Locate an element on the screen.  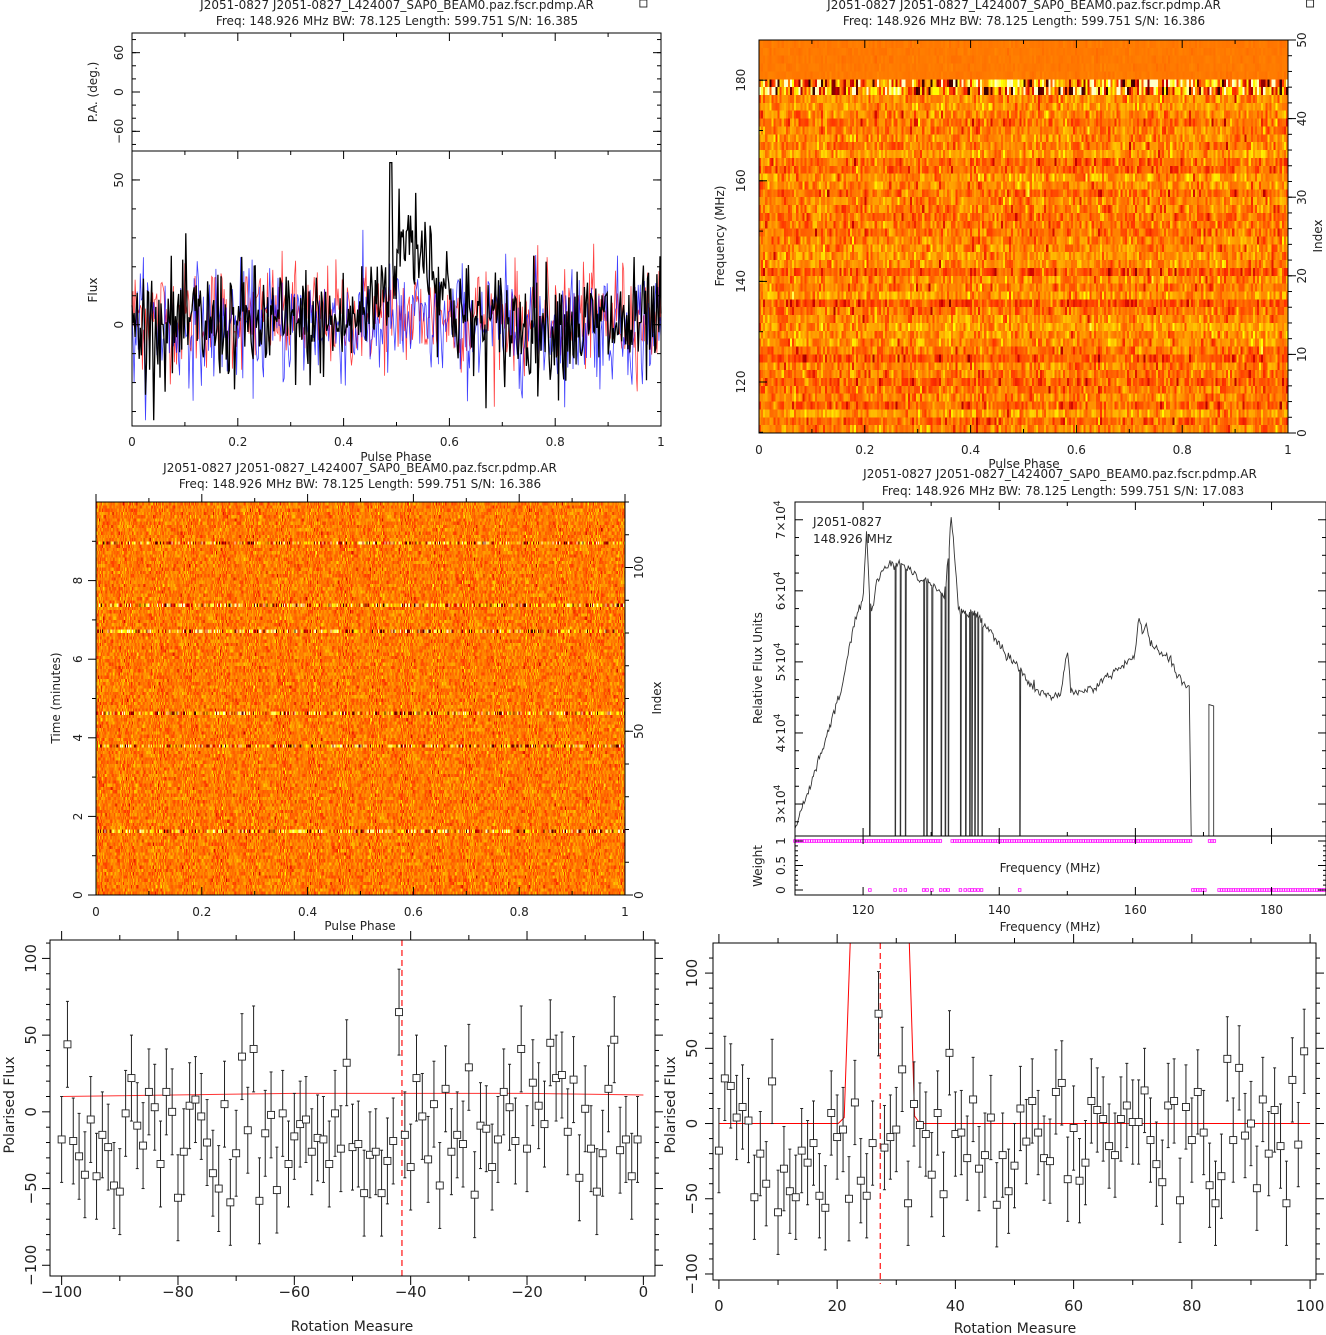
rm-xtick-label: −80 is located at coordinates (178, 1292).